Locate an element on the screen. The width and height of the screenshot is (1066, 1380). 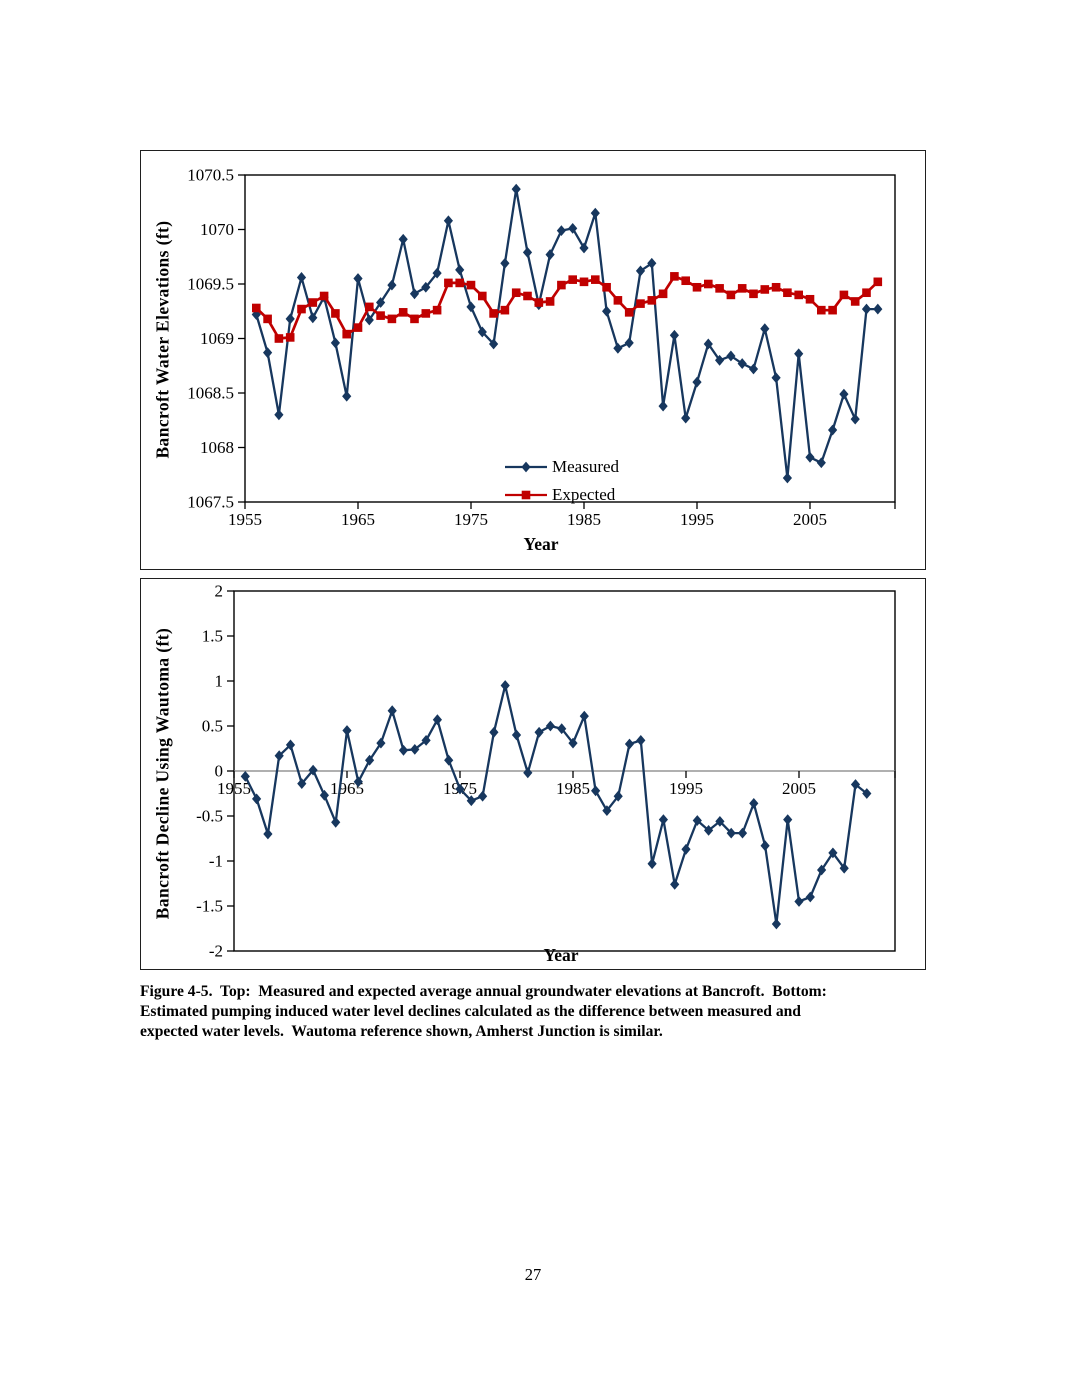
y-axis-tick-label: -2 is located at coordinates (216, 951).